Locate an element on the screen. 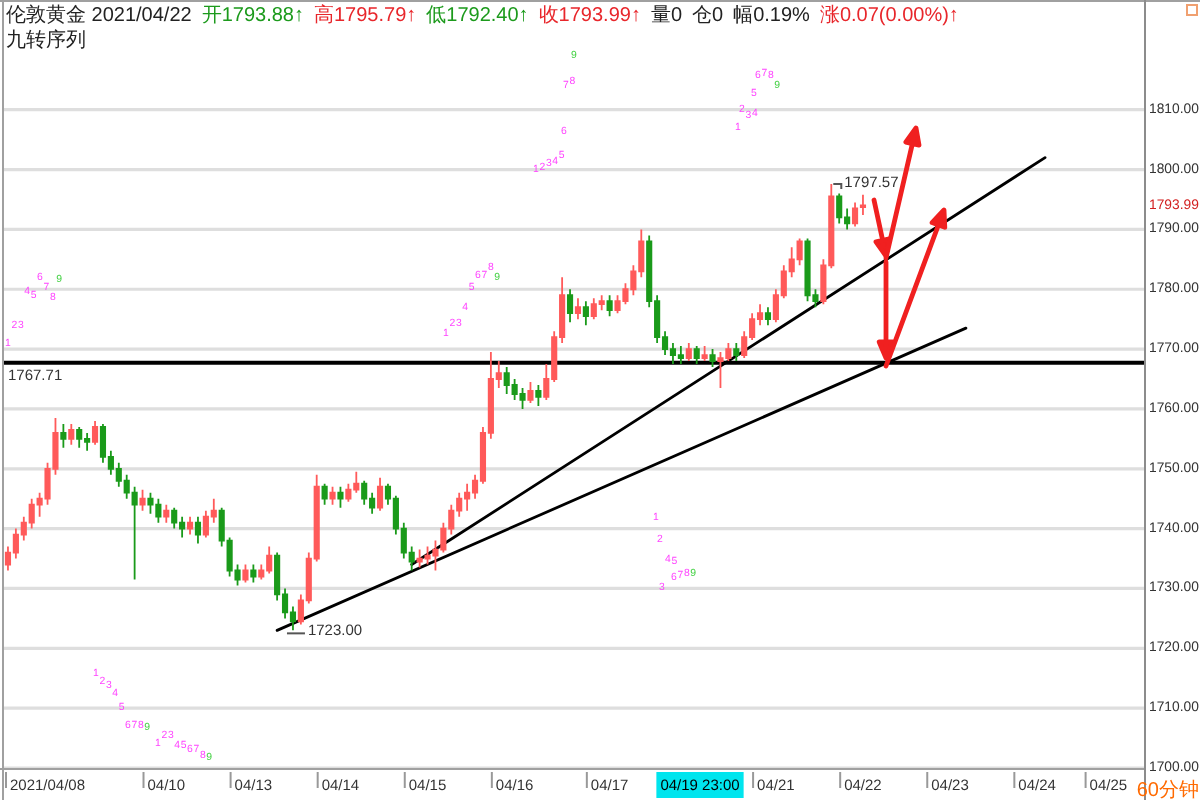  header-item: 仓0 is located at coordinates (708, 16).